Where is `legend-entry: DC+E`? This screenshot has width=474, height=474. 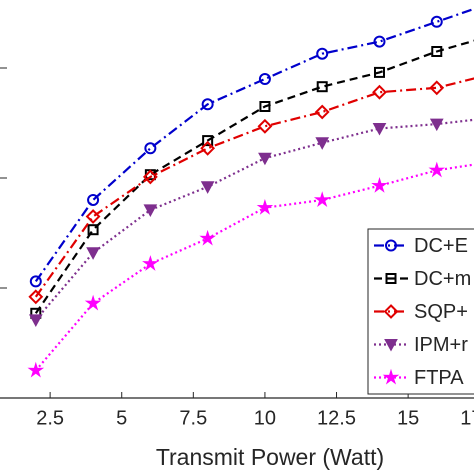
legend-entry: DC+E is located at coordinates (421, 246).